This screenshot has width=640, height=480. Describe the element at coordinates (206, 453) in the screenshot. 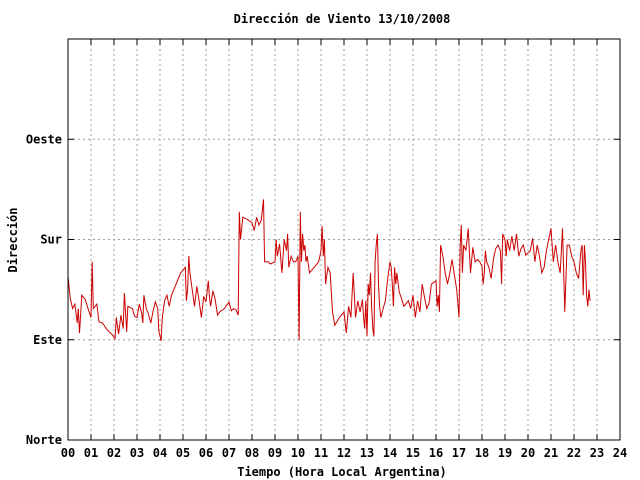

I see `x-tick-label: 06` at that location.